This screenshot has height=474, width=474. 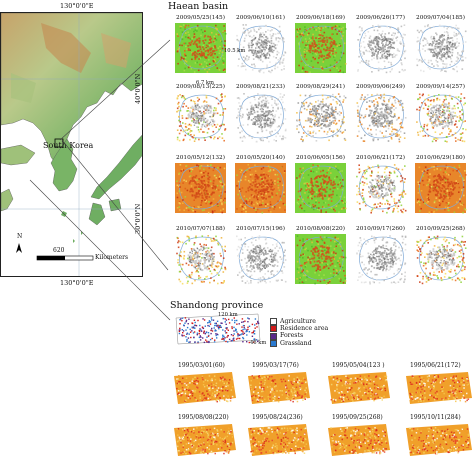 I want to click on scale-value-label: 620, so click(x=59, y=250).